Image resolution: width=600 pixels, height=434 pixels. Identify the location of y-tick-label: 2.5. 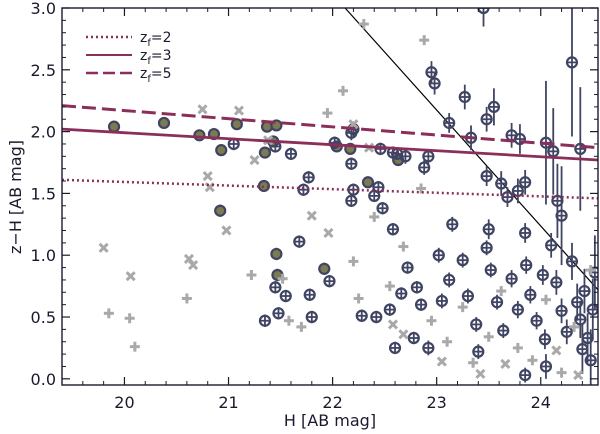
(43, 70).